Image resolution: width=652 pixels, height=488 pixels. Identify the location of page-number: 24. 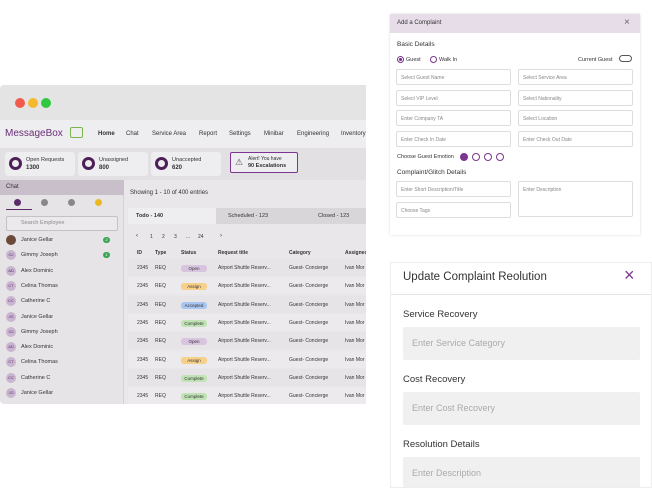
(201, 237).